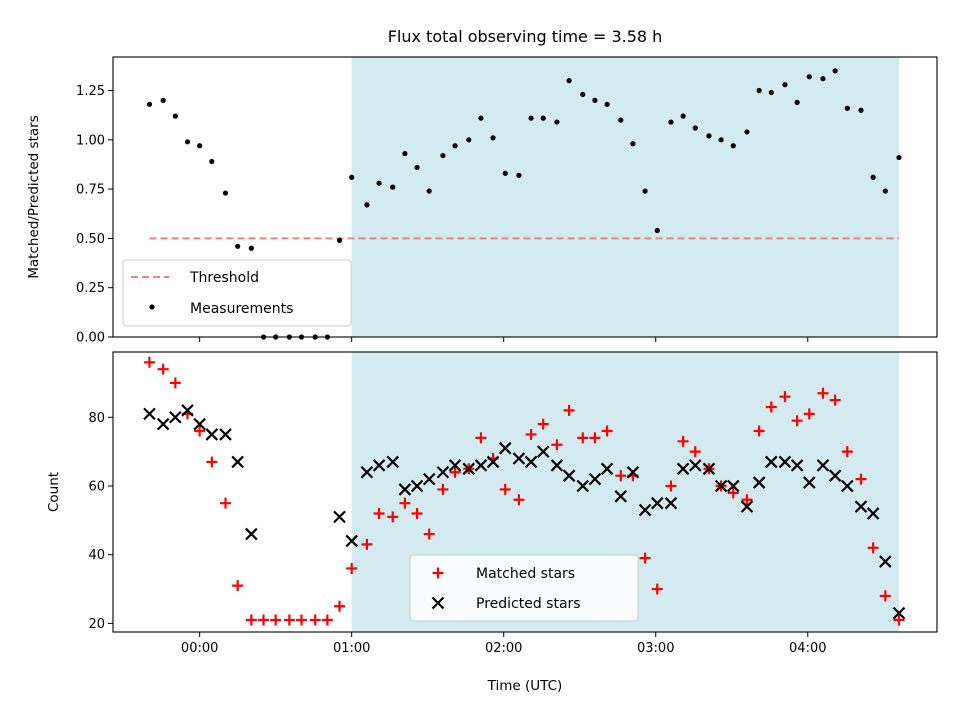 This screenshot has width=960, height=720. Describe the element at coordinates (528, 604) in the screenshot. I see `legend-label-predicted: Predicted stars` at that location.